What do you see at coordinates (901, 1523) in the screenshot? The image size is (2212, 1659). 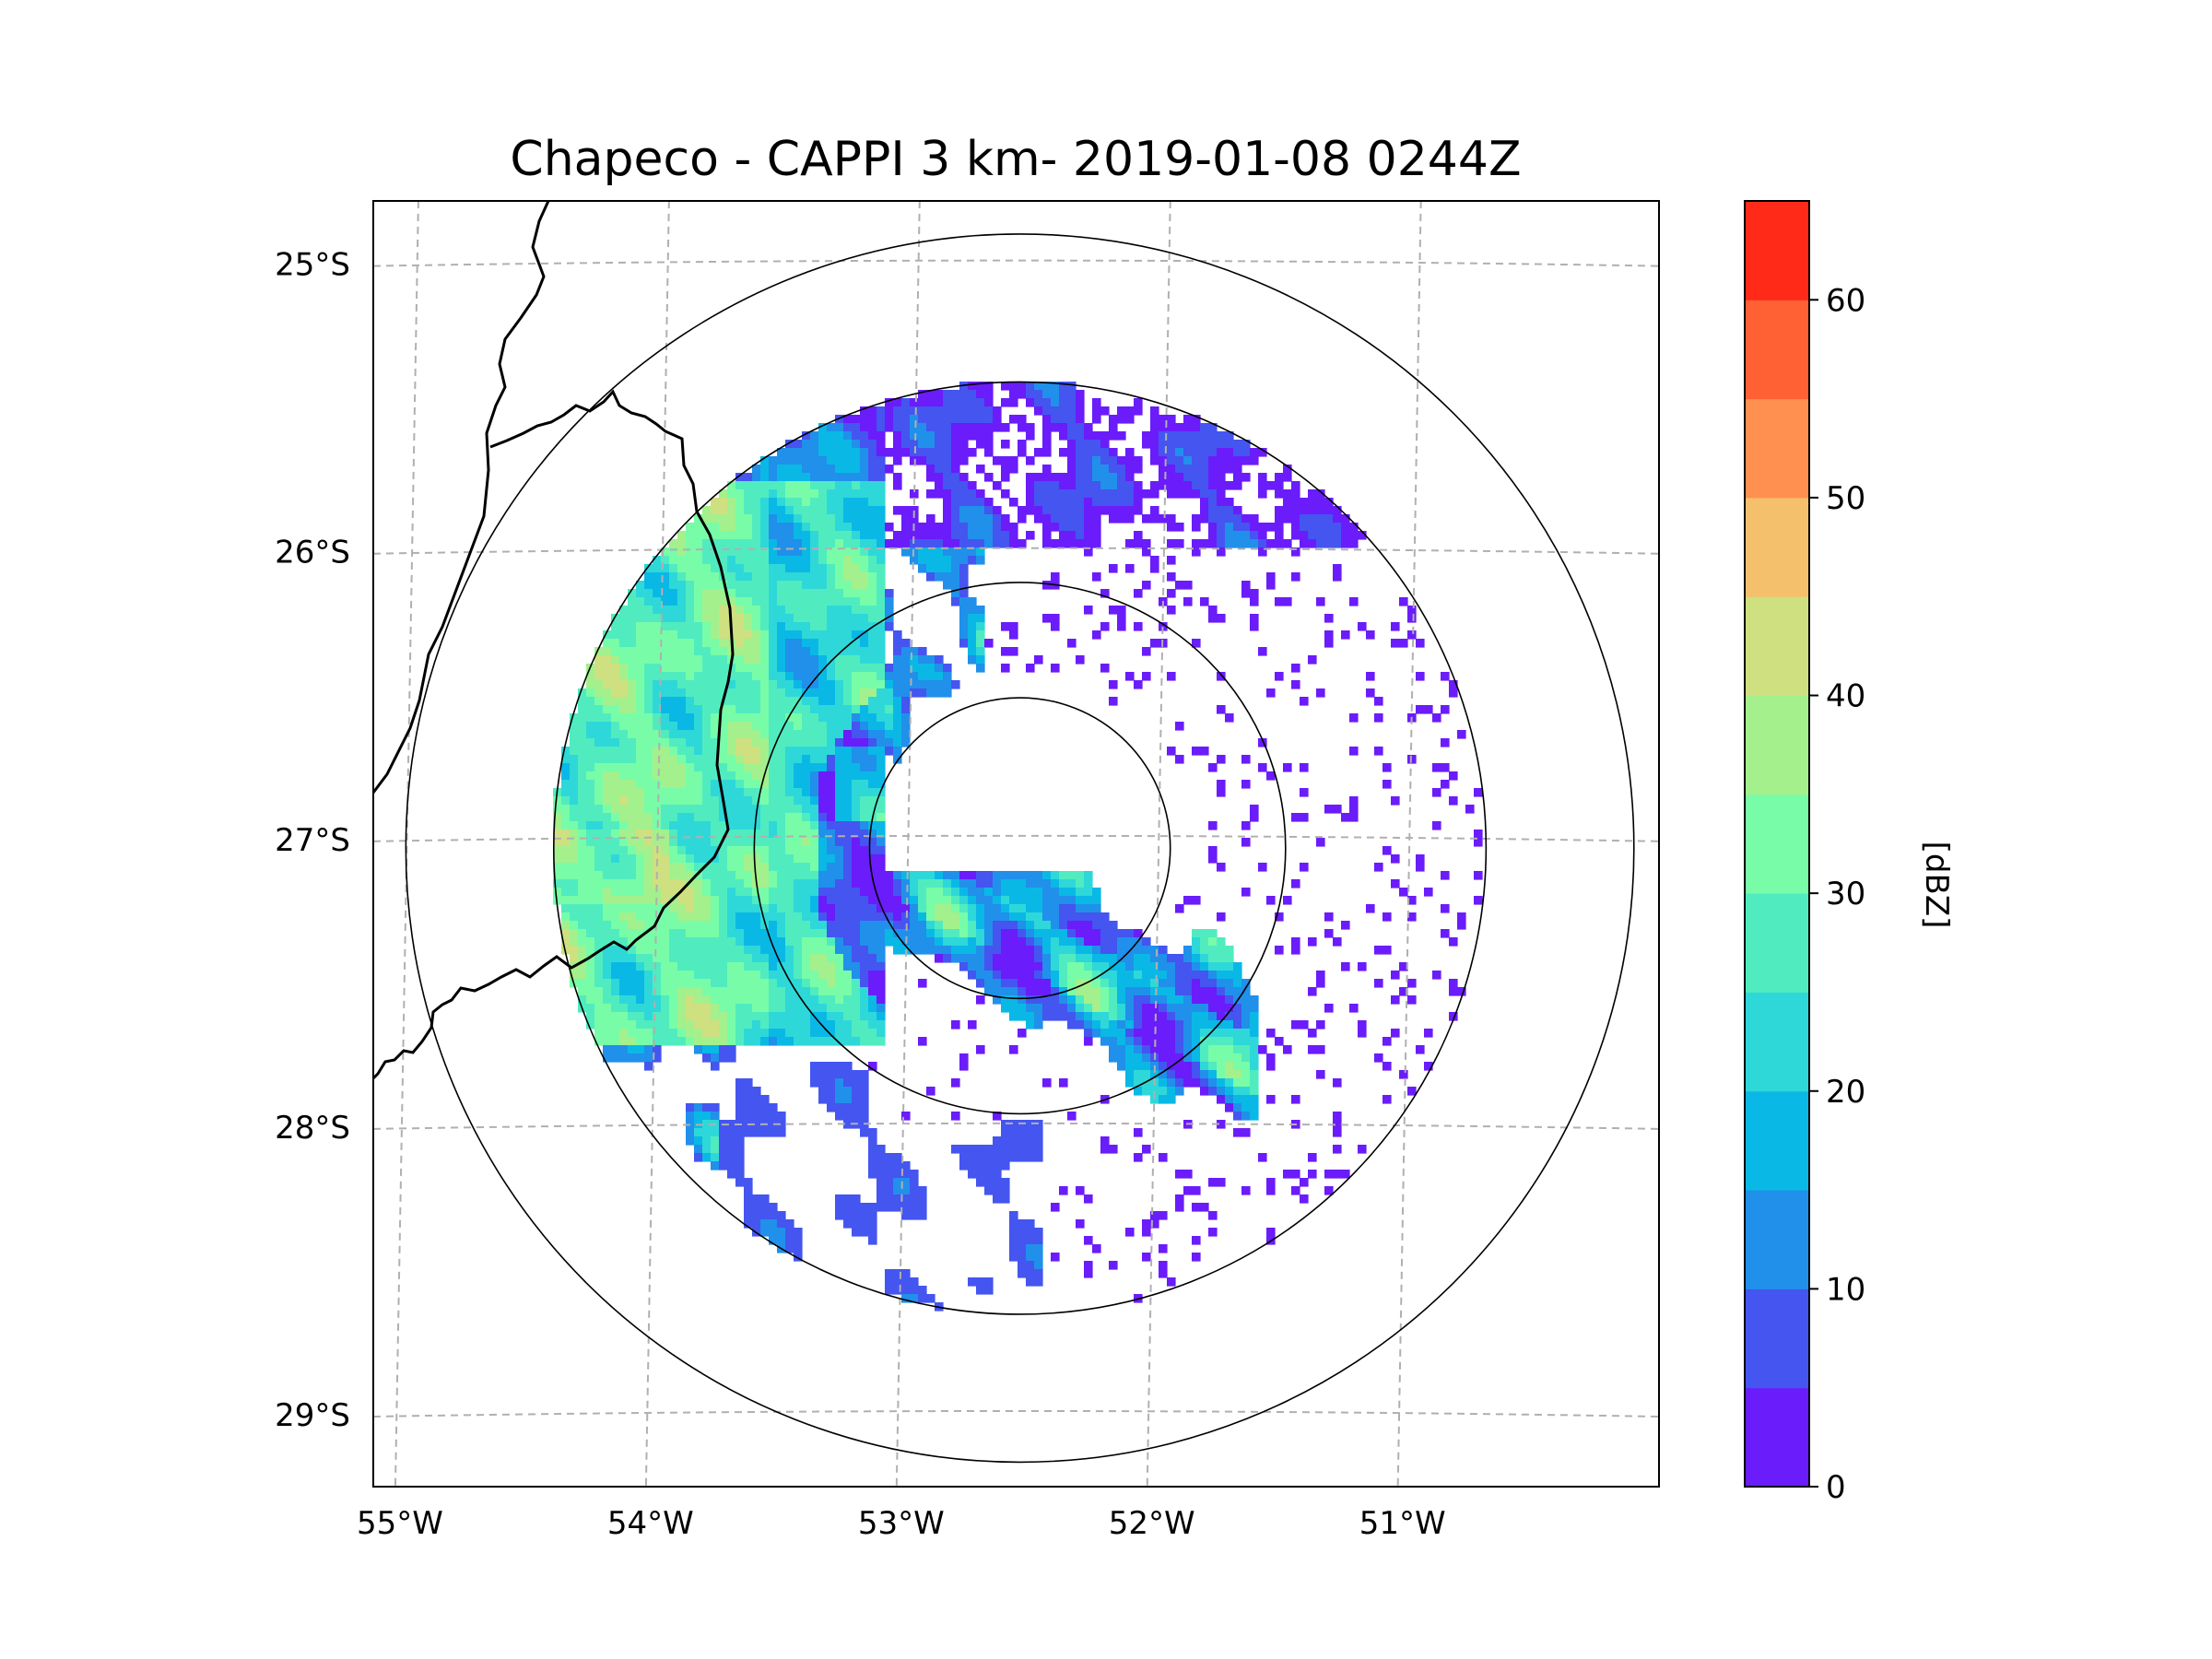 I see `x-tick-label: 53°W` at bounding box center [901, 1523].